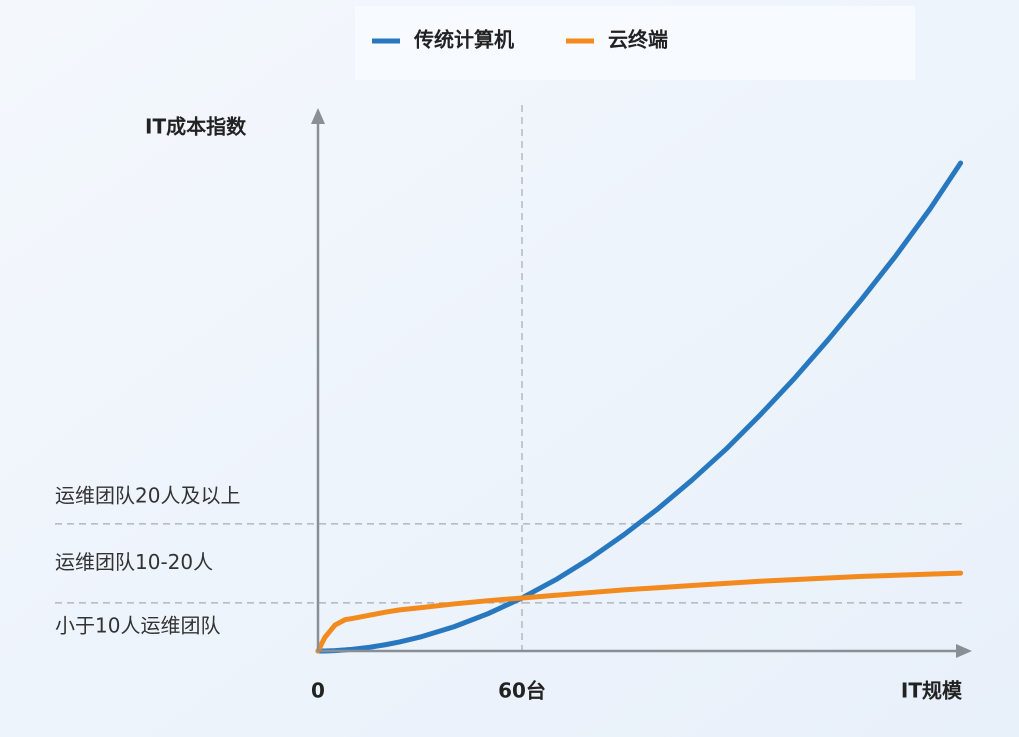  I want to click on legend-box, so click(635, 43).